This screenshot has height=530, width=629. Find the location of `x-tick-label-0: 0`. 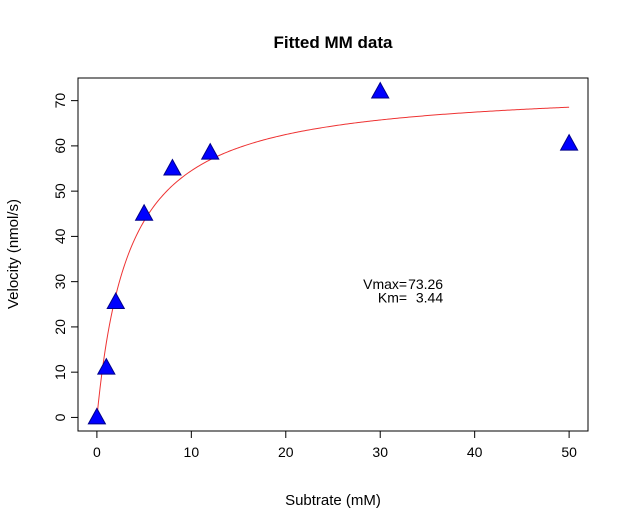

x-tick-label-0: 0 is located at coordinates (97, 452).